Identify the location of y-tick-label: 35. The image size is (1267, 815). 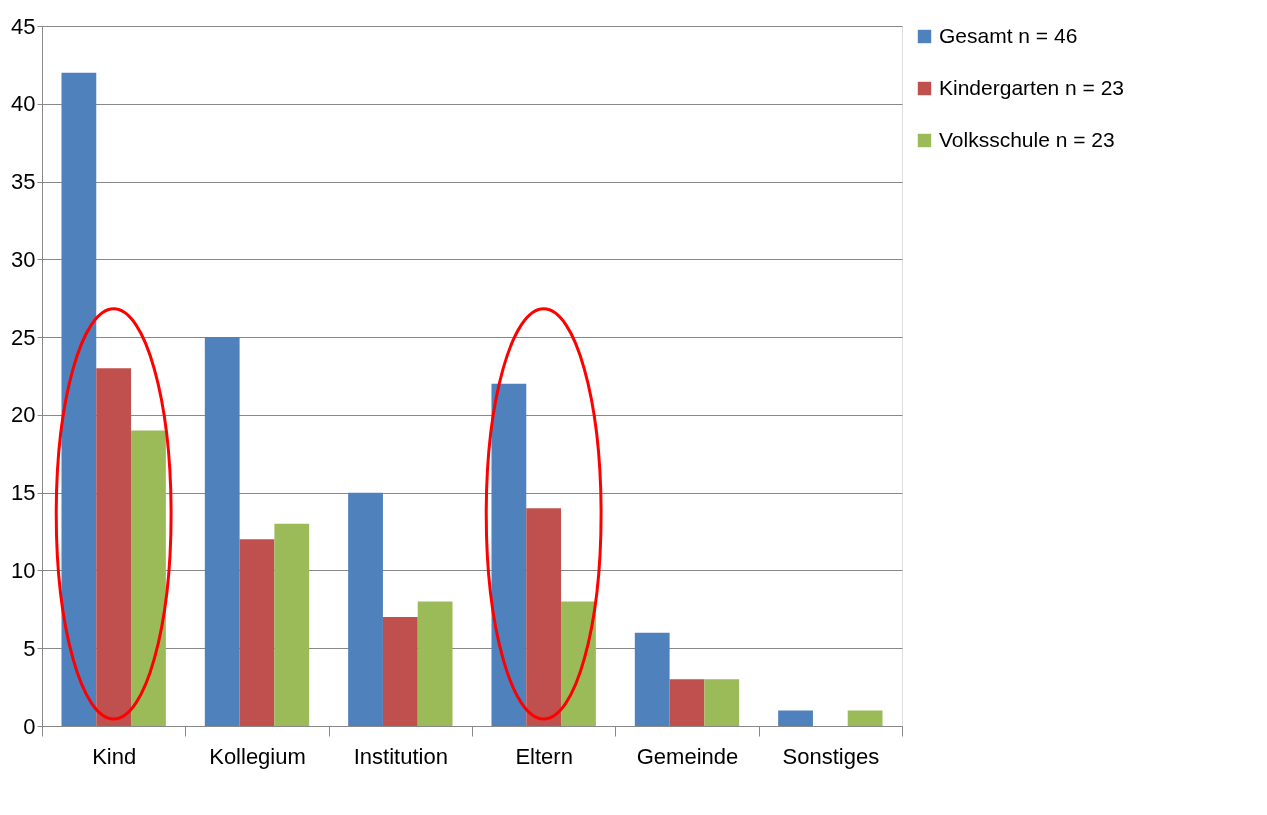
(23, 182).